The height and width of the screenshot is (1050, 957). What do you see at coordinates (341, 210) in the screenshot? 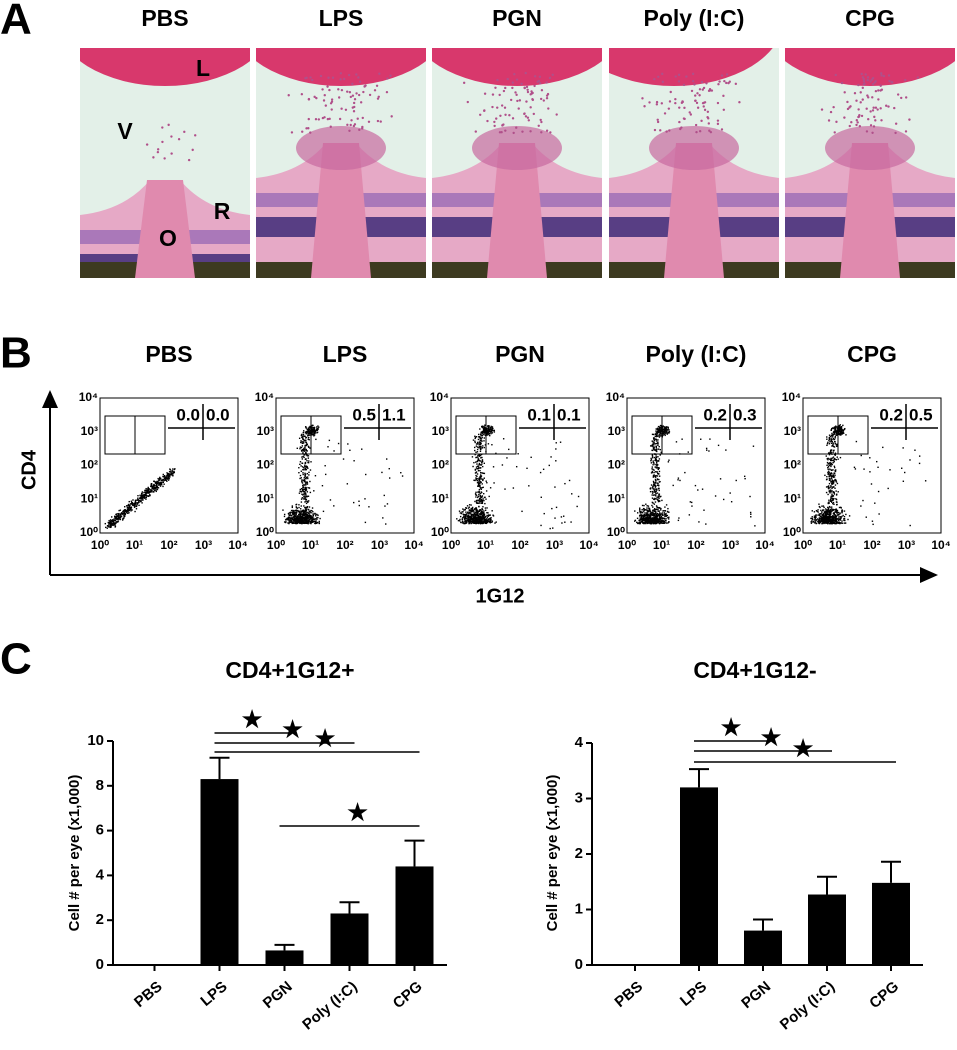
I see `optic-nerve` at bounding box center [341, 210].